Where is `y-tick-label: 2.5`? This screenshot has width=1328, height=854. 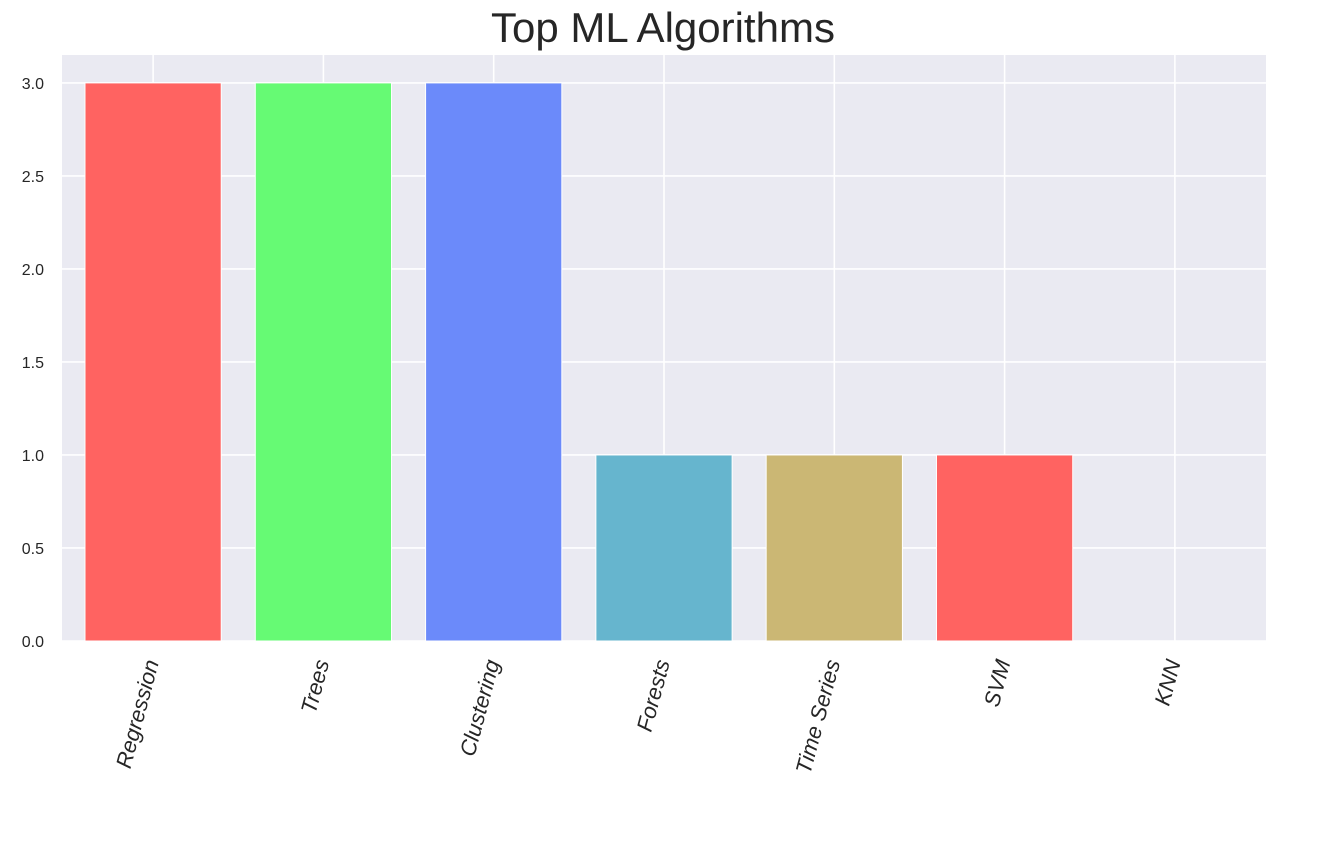 y-tick-label: 2.5 is located at coordinates (33, 177).